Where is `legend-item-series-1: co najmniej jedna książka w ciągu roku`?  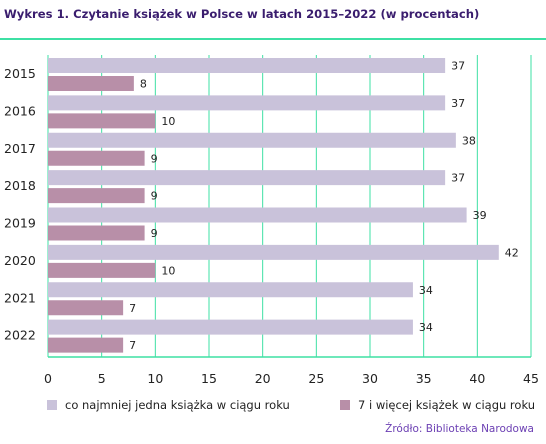
legend-item-series-1: co najmniej jedna książka w ciągu roku is located at coordinates (168, 405).